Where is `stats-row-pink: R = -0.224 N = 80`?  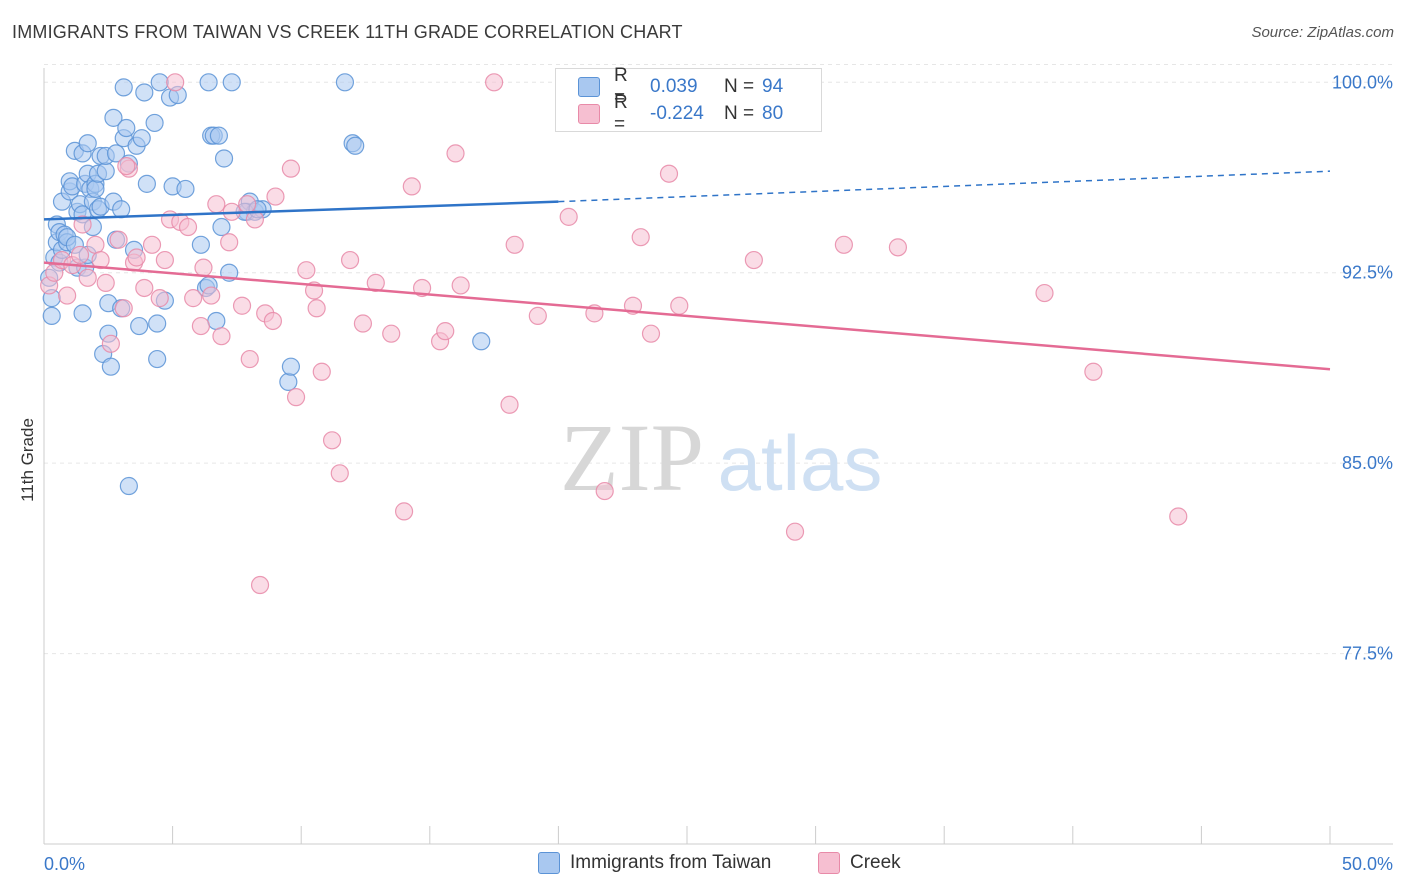
stats-row-pink: R = -0.224 N = 80 is located at coordinates (680, 113).